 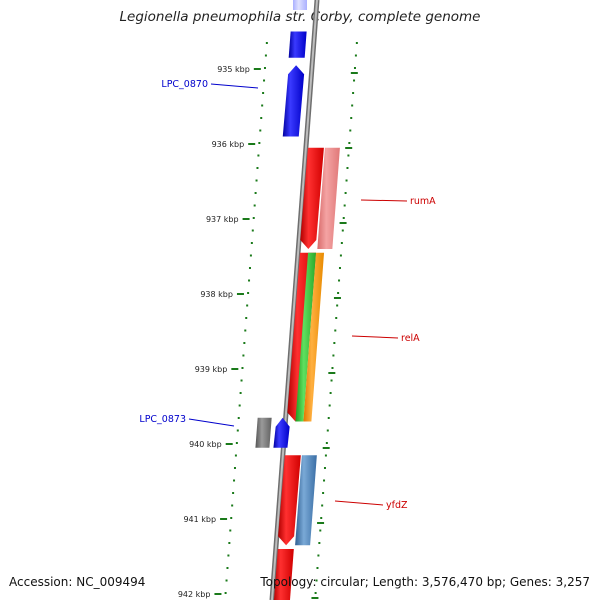 I want to click on tick-label: 942 kbp, so click(x=194, y=594).